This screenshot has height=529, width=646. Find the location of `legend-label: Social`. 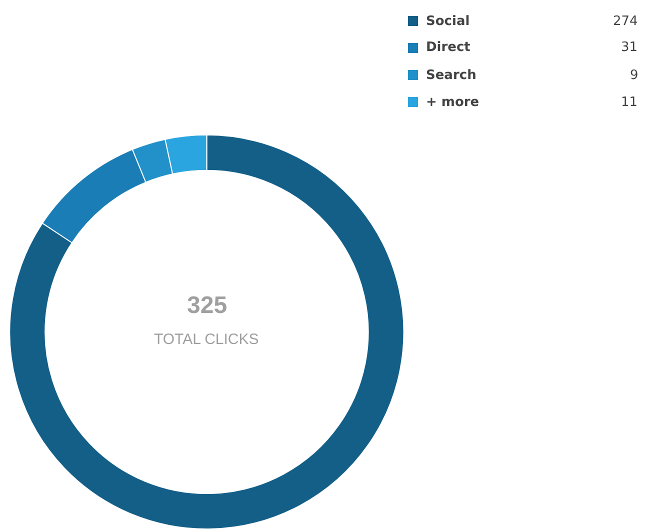

legend-label: Social is located at coordinates (448, 21).